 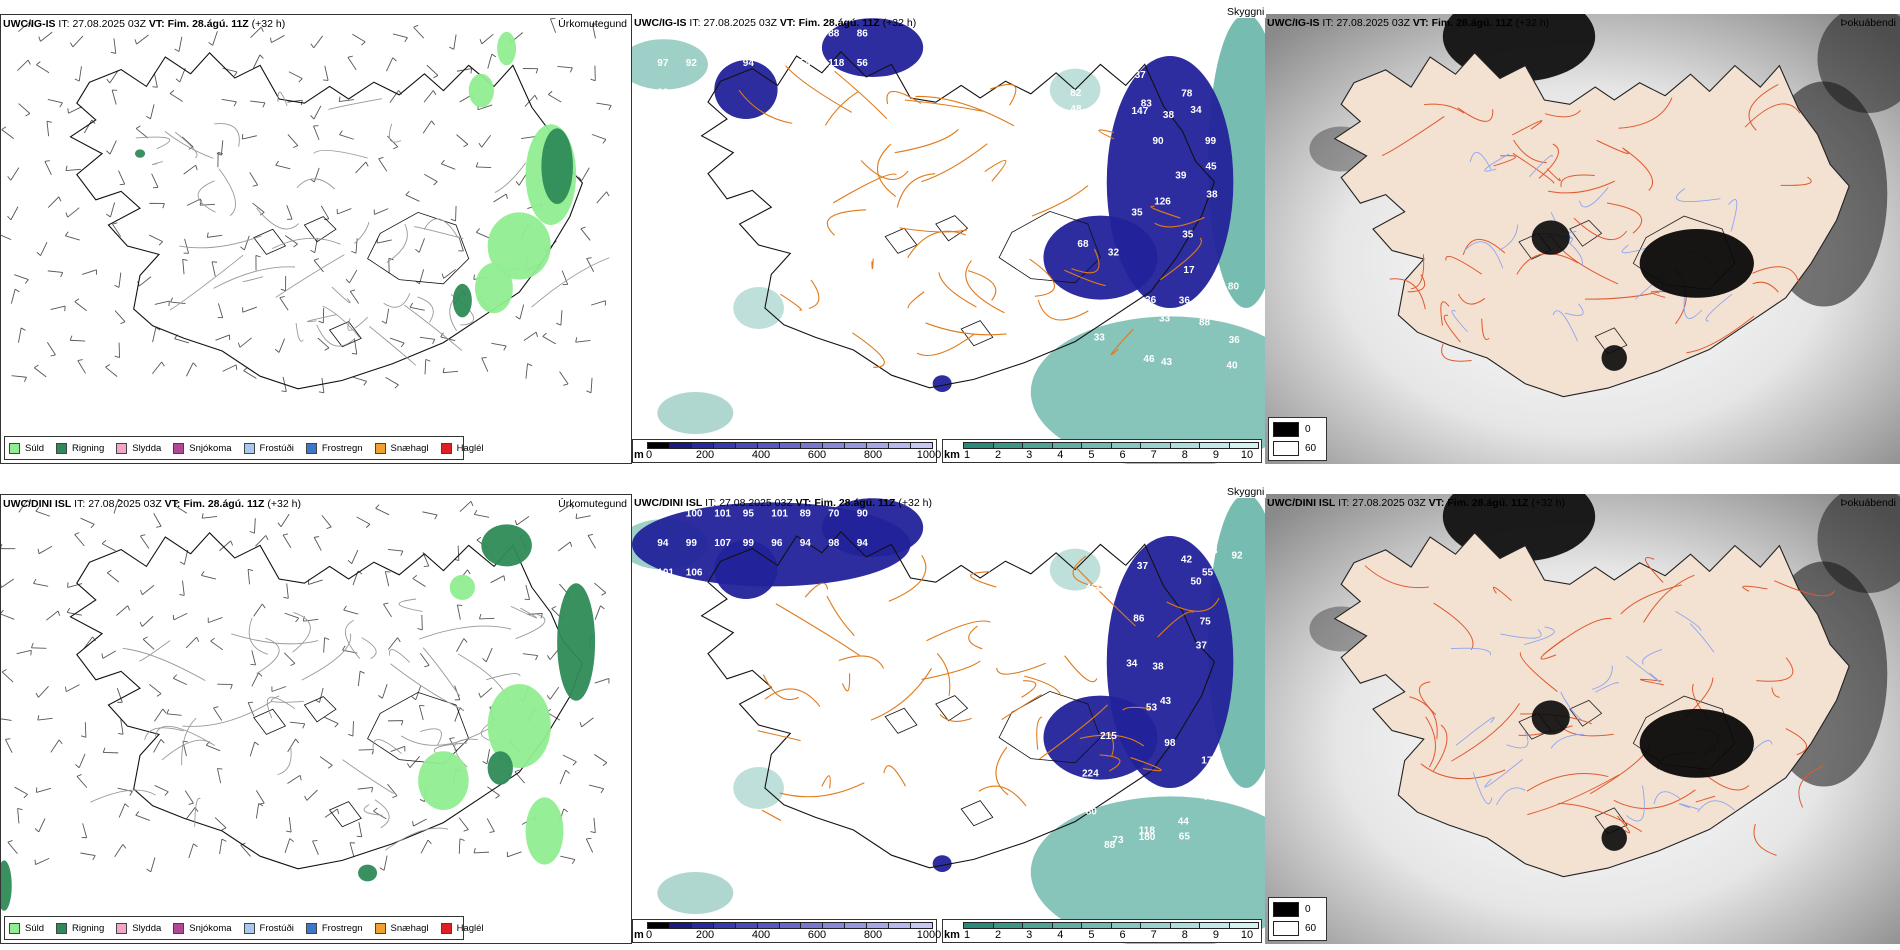 What do you see at coordinates (1642, 295) in the screenshot?
I see `fog-index-high` at bounding box center [1642, 295].